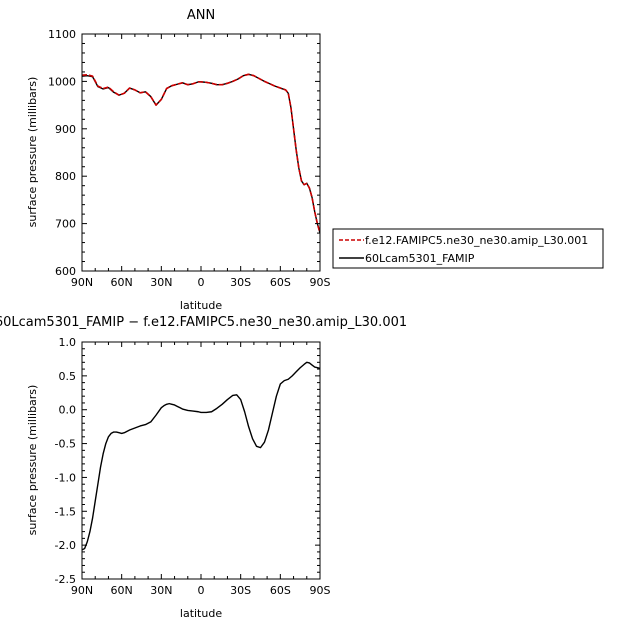 The image size is (626, 626). I want to click on chart-1-y-tick-label: 600, so click(65, 271).